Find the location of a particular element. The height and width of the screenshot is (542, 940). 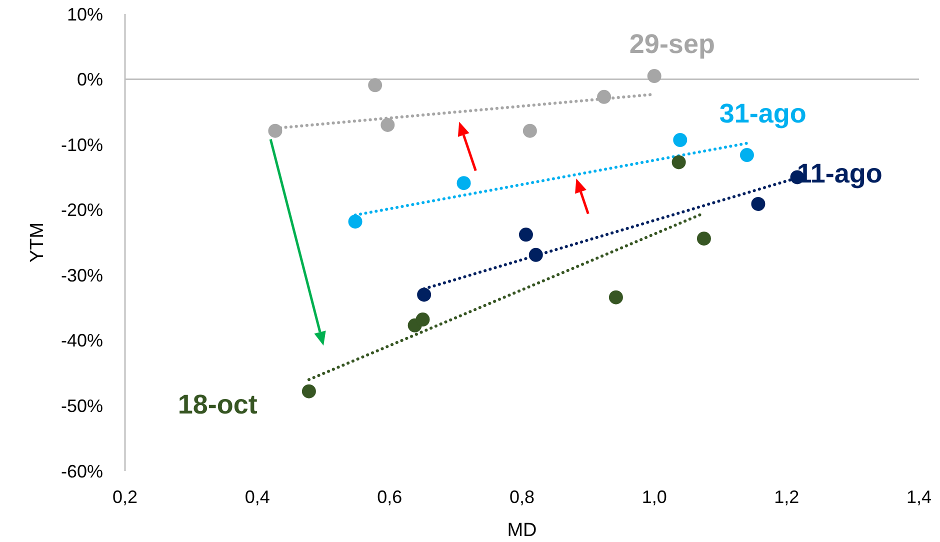

series-label: 31-ago is located at coordinates (762, 113).